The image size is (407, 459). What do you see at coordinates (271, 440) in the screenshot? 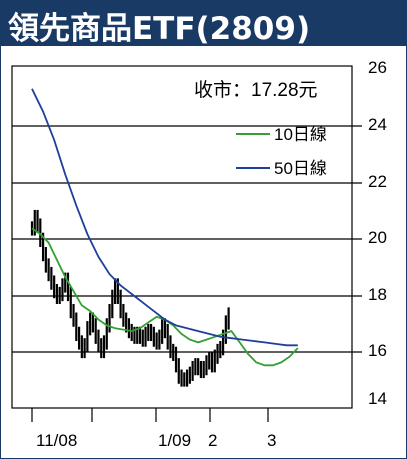
I see `xtick-label: 3` at bounding box center [271, 440].